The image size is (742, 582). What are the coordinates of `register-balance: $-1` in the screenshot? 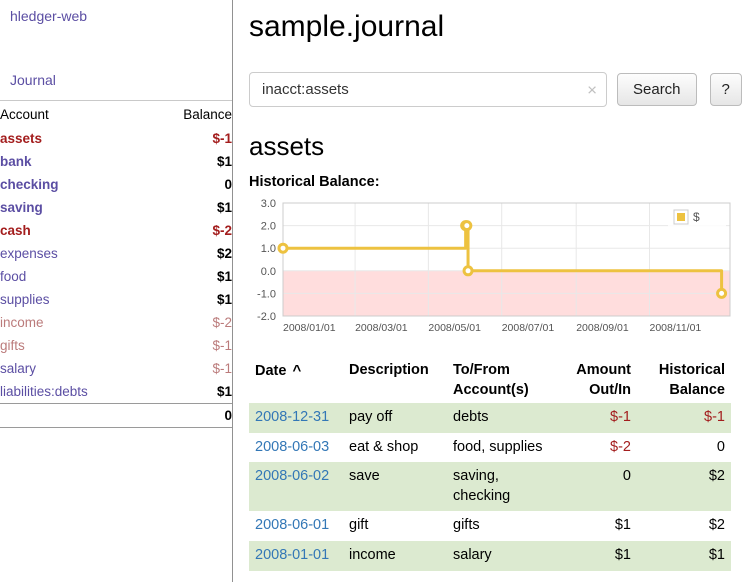 It's located at (714, 417).